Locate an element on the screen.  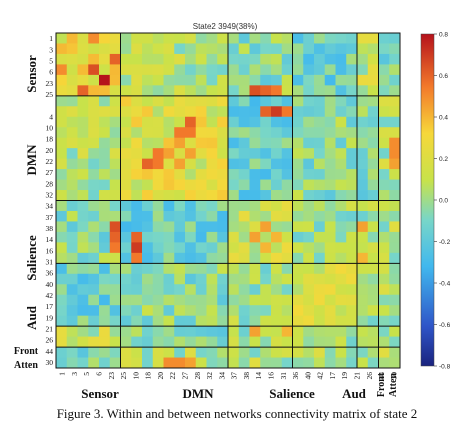
x-network-label: Salience is located at coordinates (292, 393).